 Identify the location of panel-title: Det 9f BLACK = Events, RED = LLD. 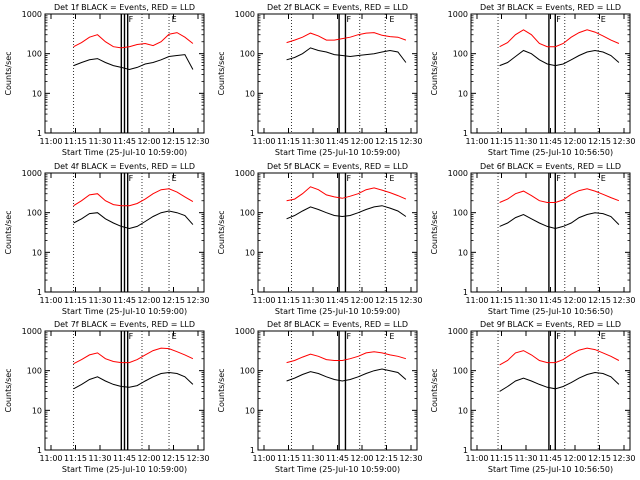
(550, 324).